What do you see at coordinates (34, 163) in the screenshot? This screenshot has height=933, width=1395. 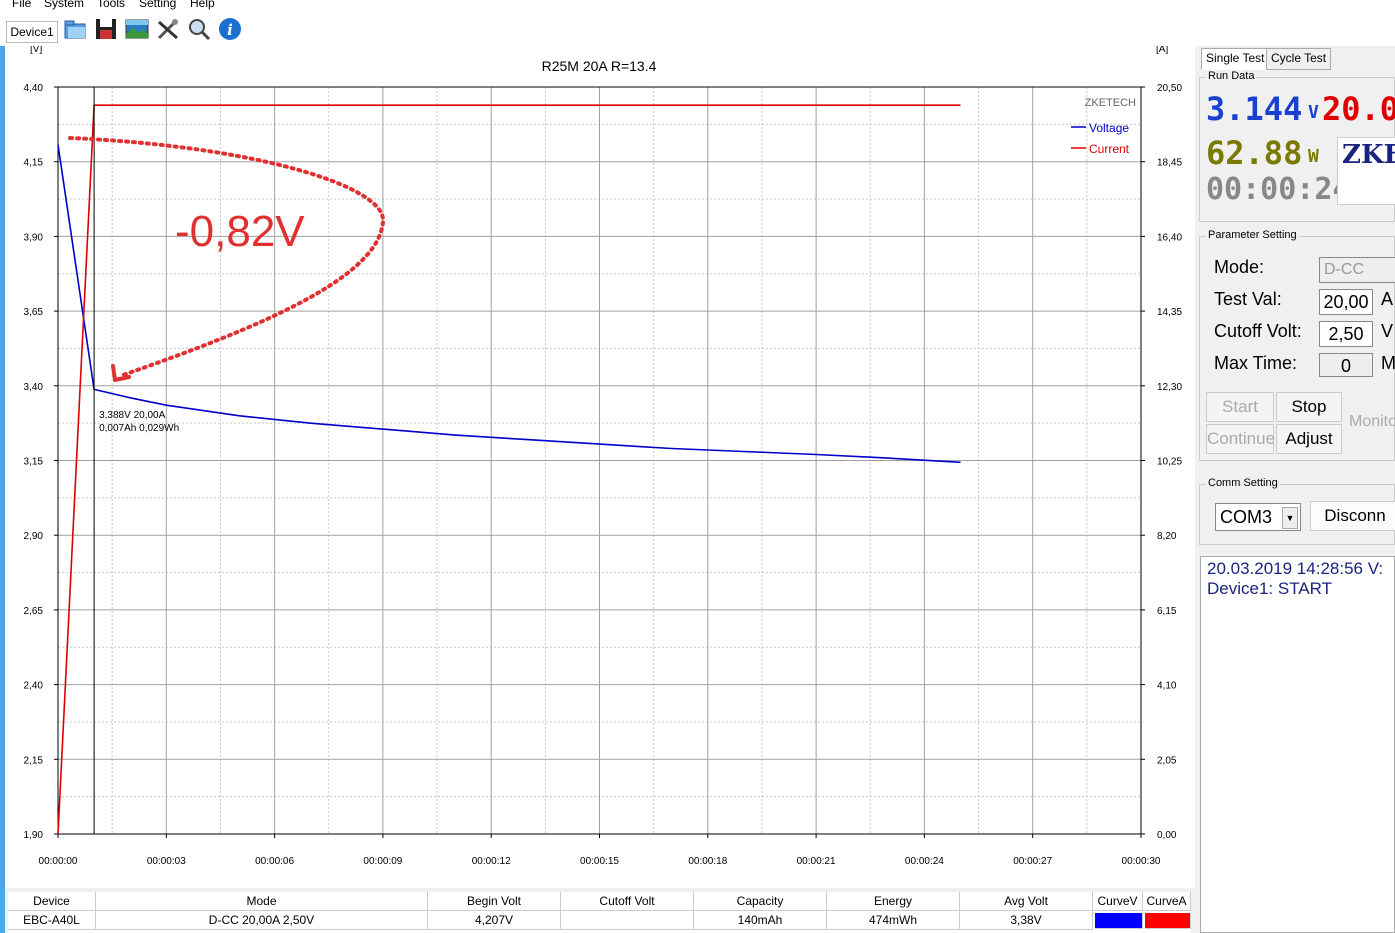 I see `y-left-tick-label: 4,15` at bounding box center [34, 163].